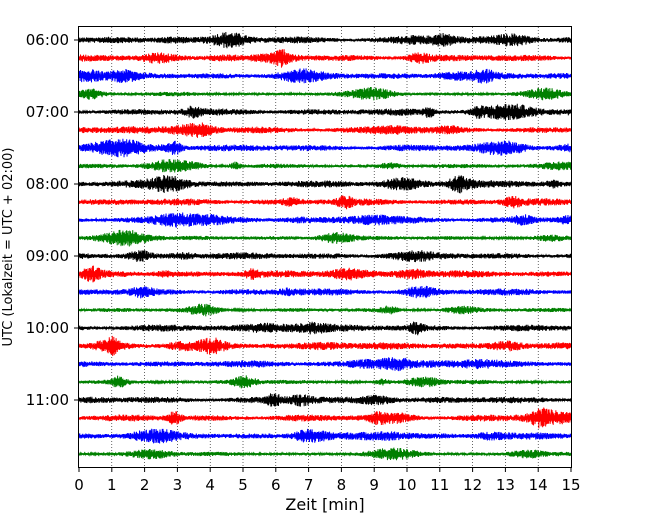  I want to click on x-tick-label: 14, so click(538, 485).